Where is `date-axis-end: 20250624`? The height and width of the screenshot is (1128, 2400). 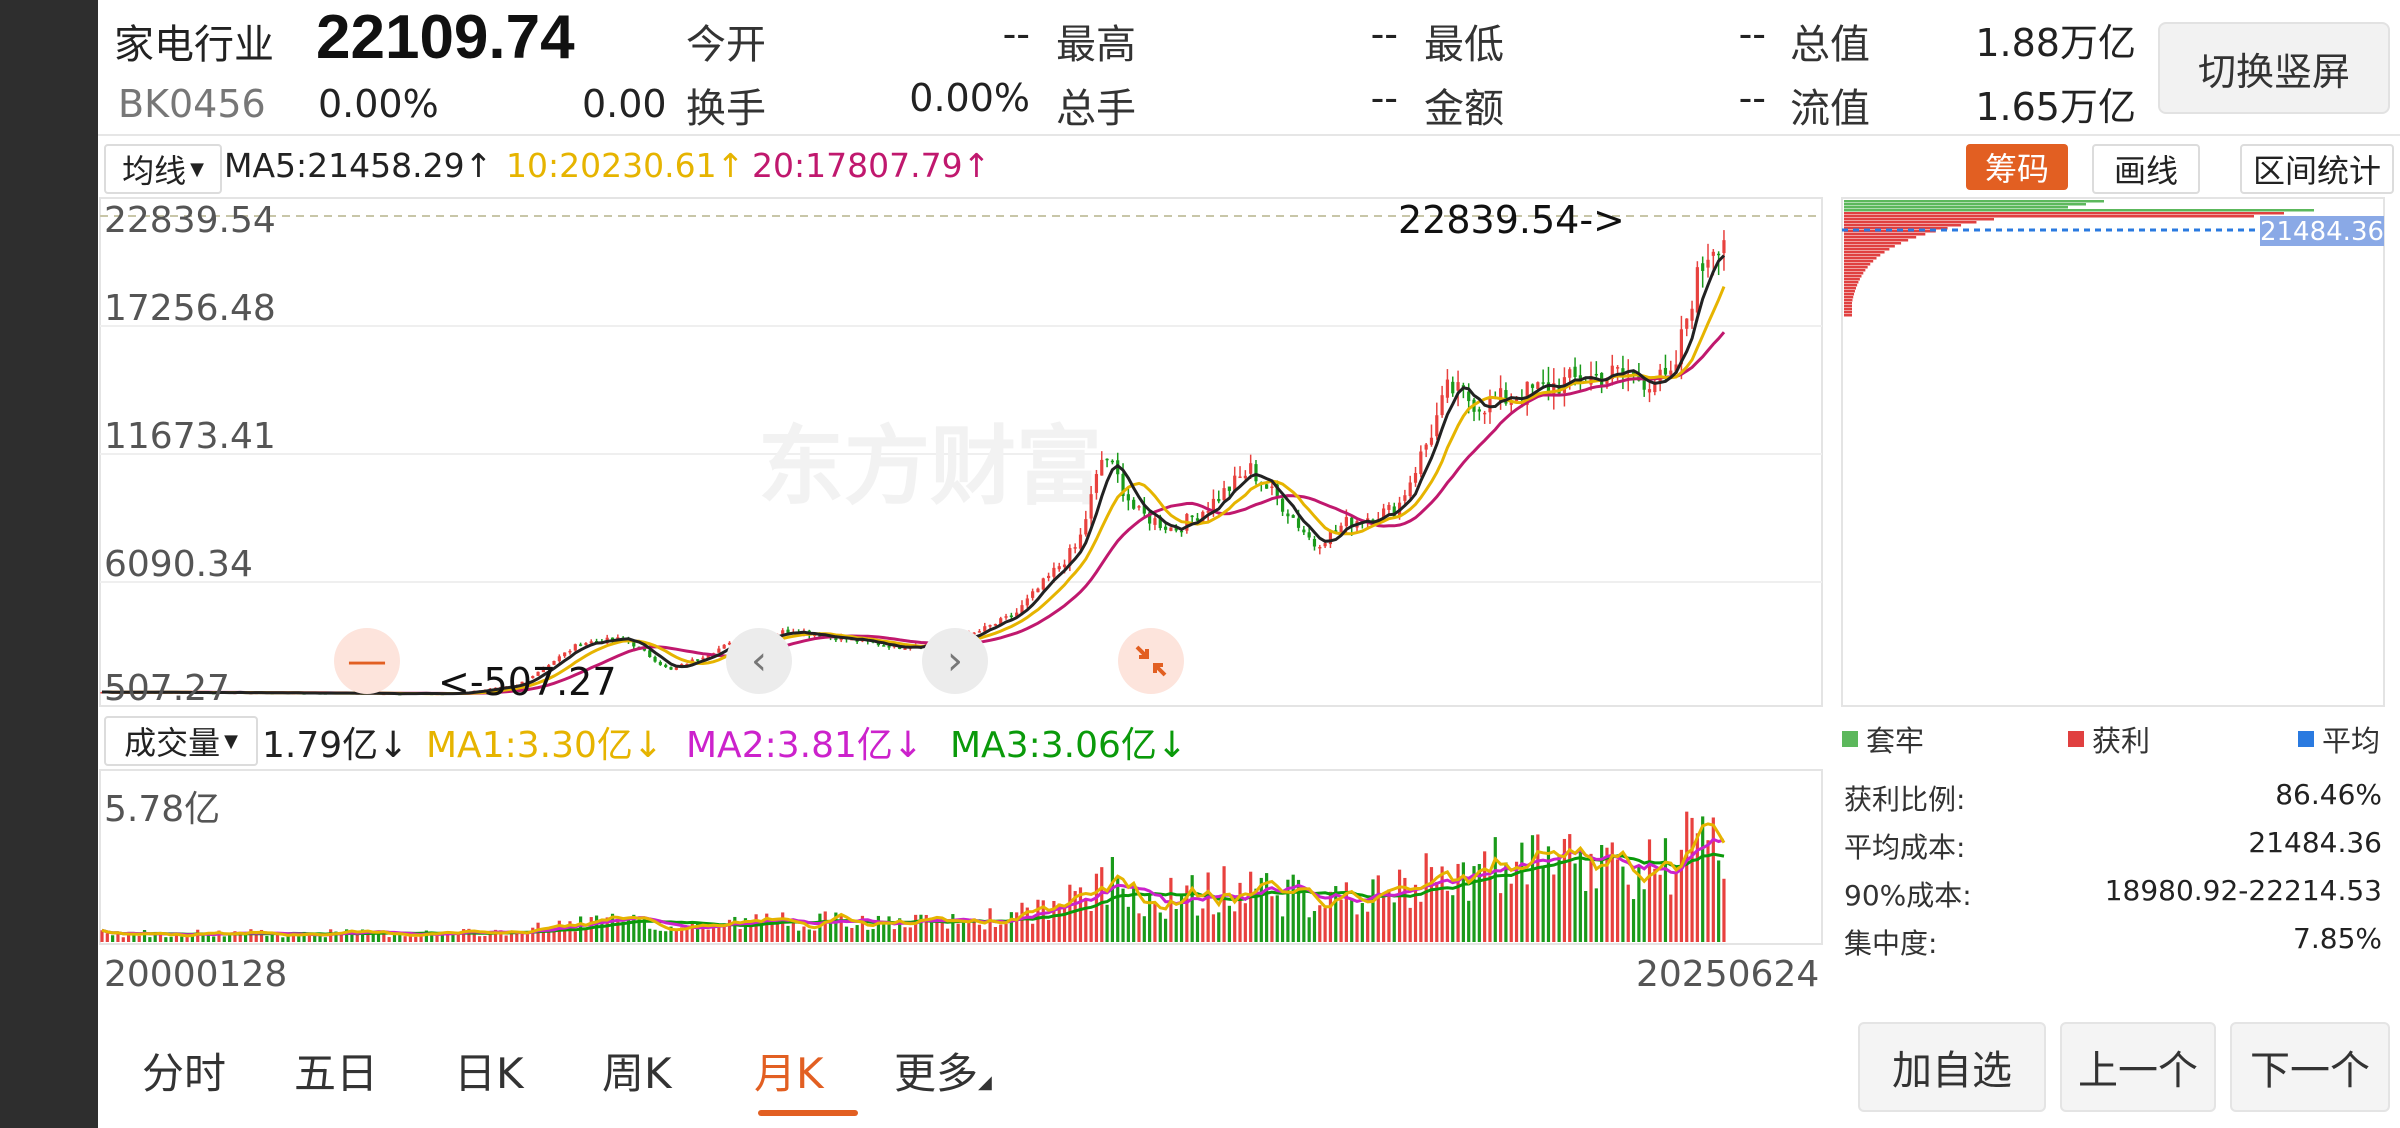
date-axis-end: 20250624 is located at coordinates (1728, 974).